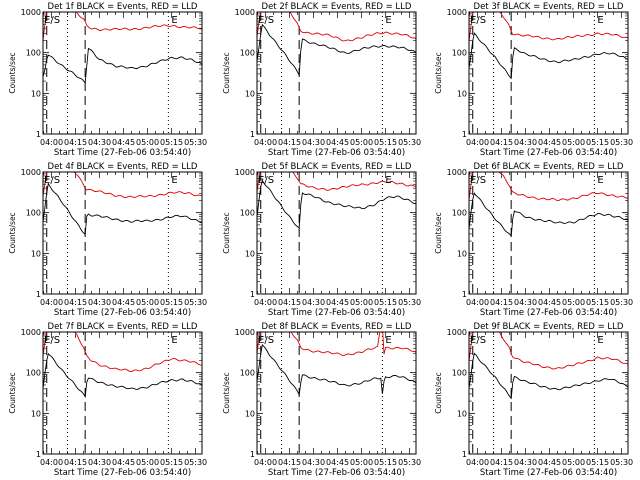 This screenshot has width=640, height=480. I want to click on events-series-line, so click(336, 50).